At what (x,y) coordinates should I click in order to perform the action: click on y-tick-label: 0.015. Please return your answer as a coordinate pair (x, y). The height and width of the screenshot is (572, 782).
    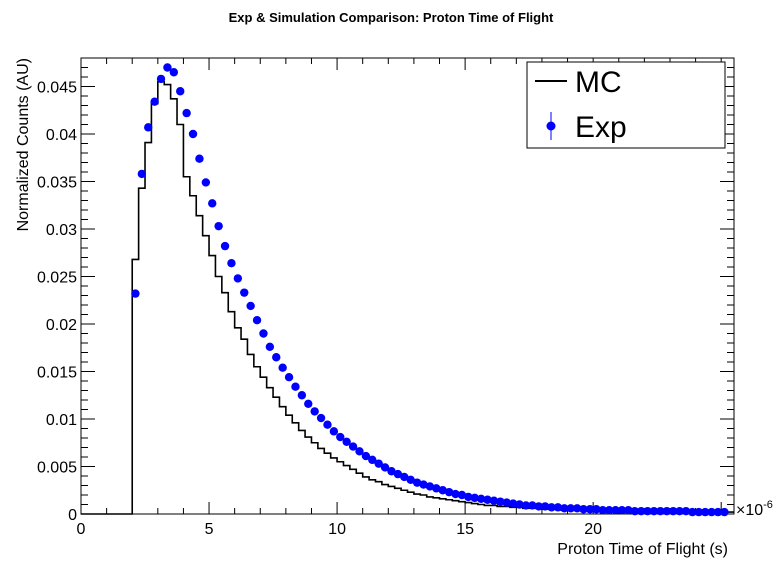
    Looking at the image, I should click on (57, 373).